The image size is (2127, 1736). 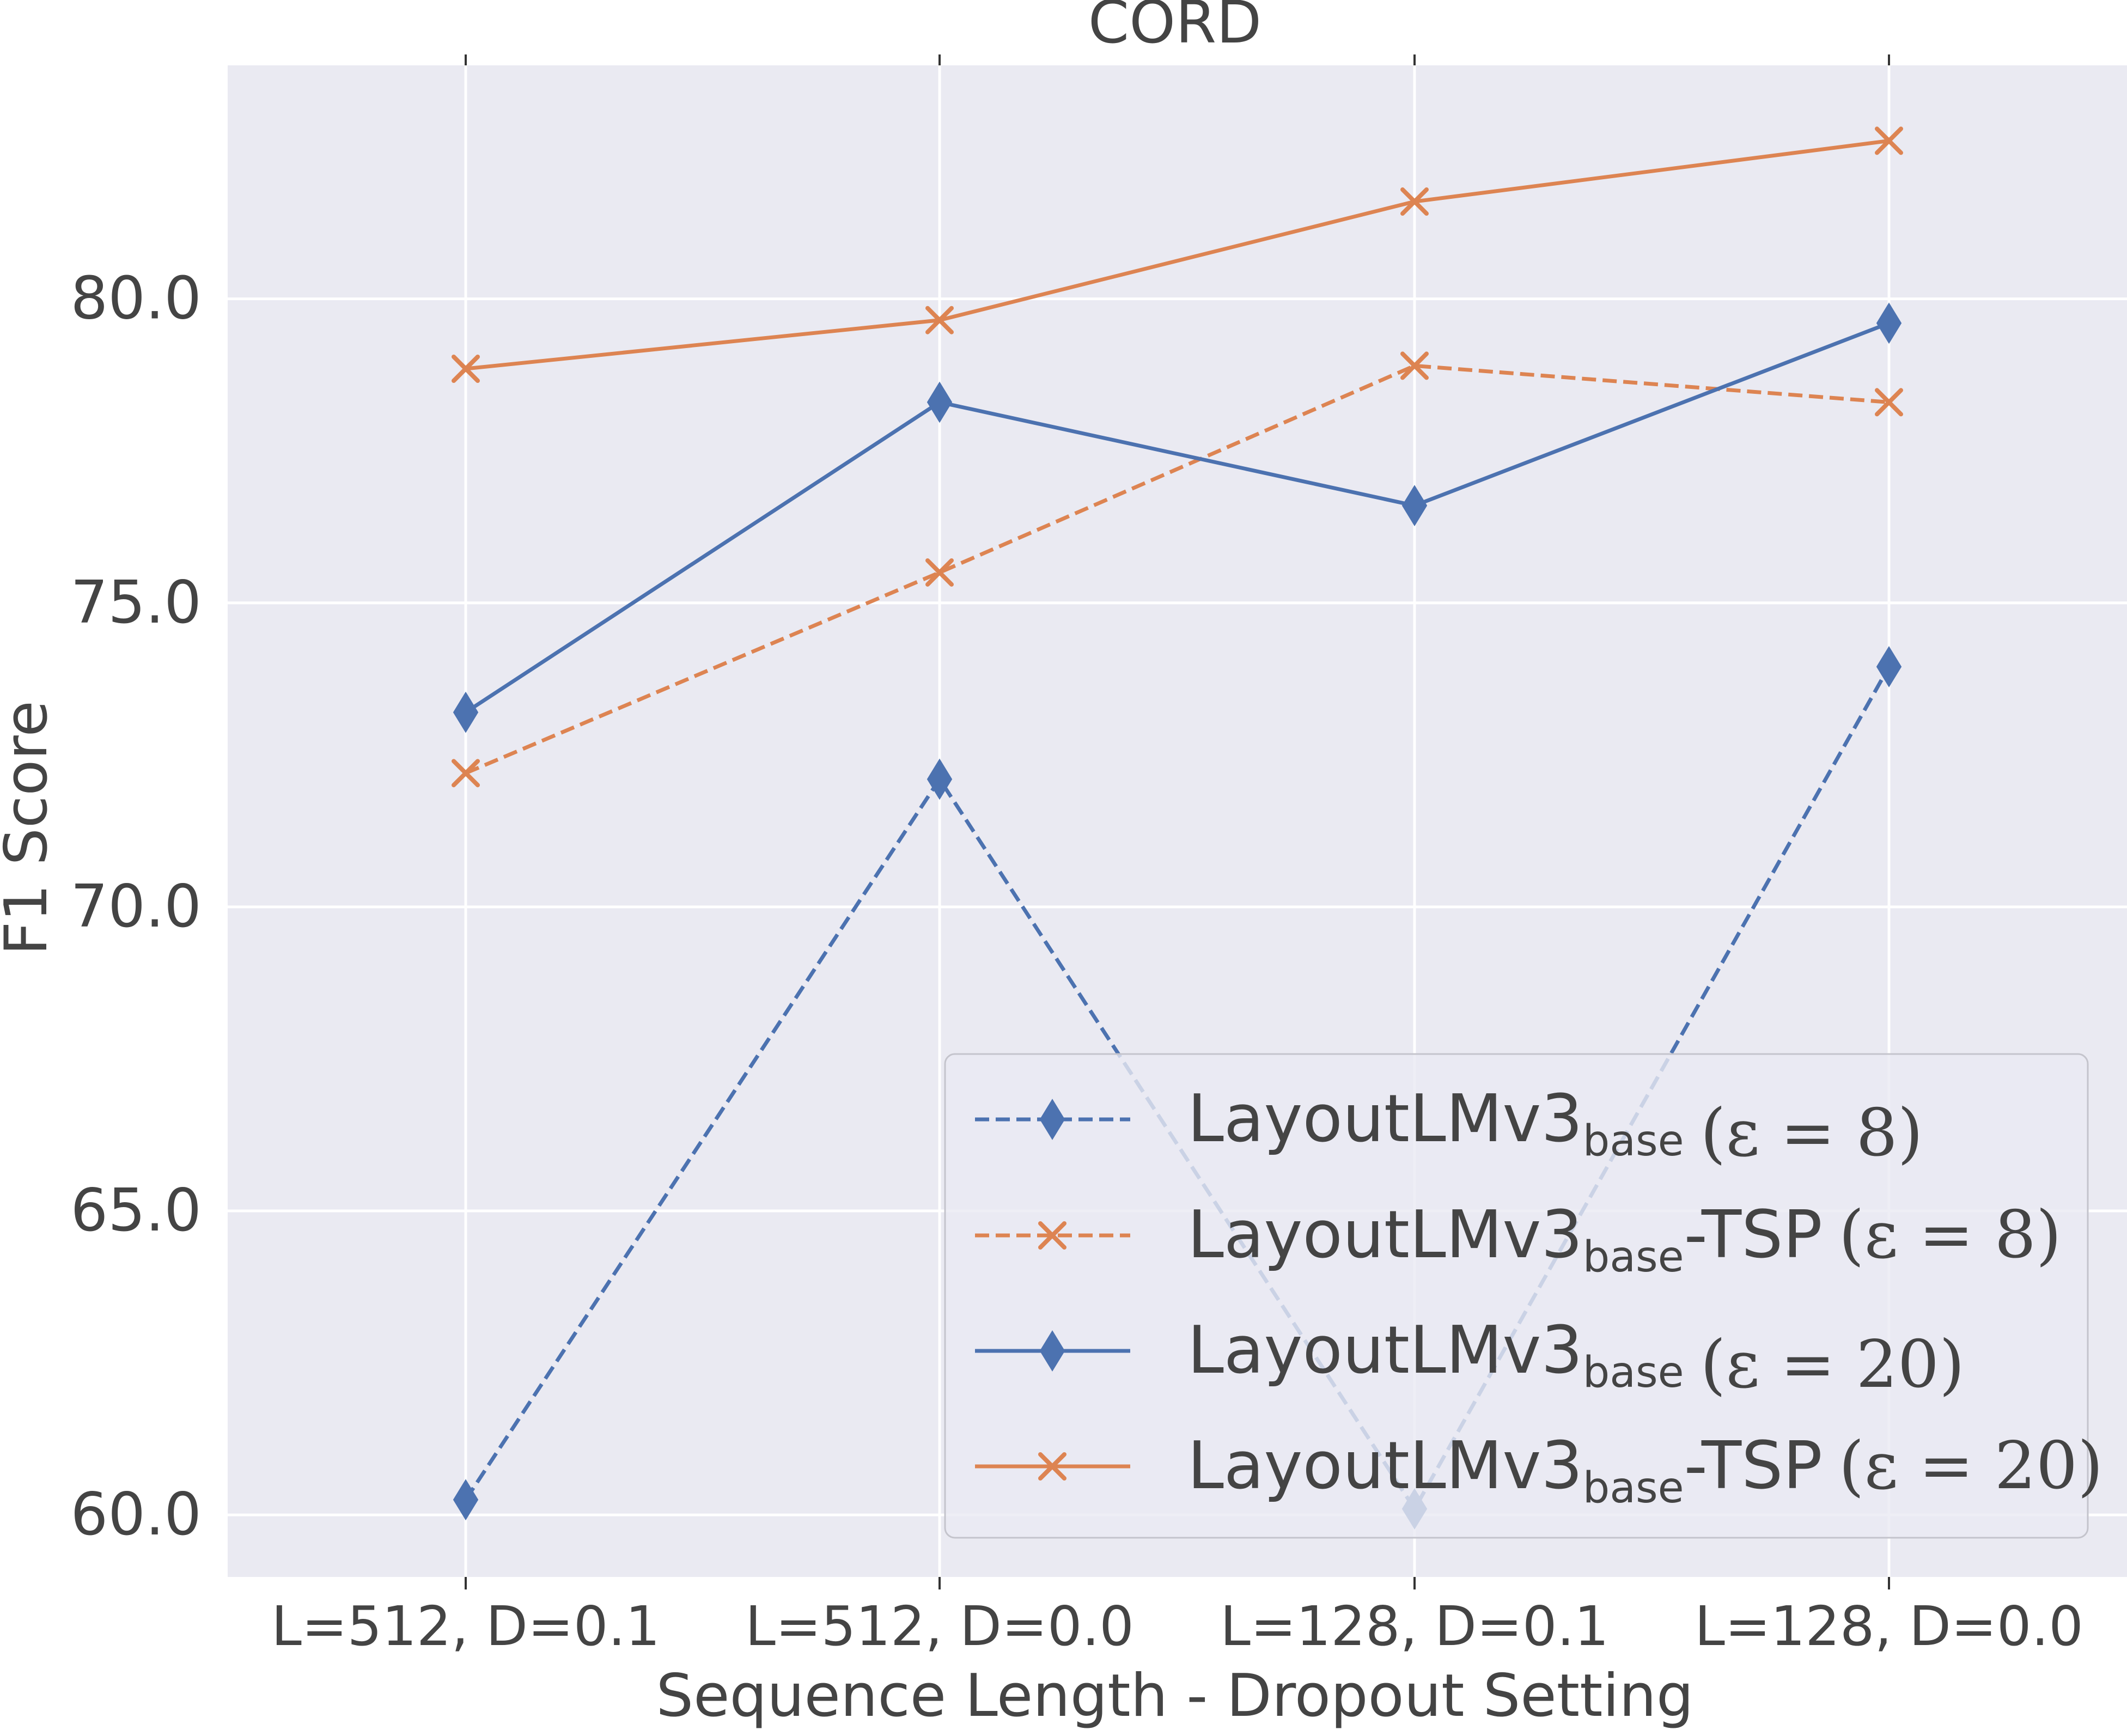 What do you see at coordinates (1175, 28) in the screenshot?
I see `chart-title: CORD` at bounding box center [1175, 28].